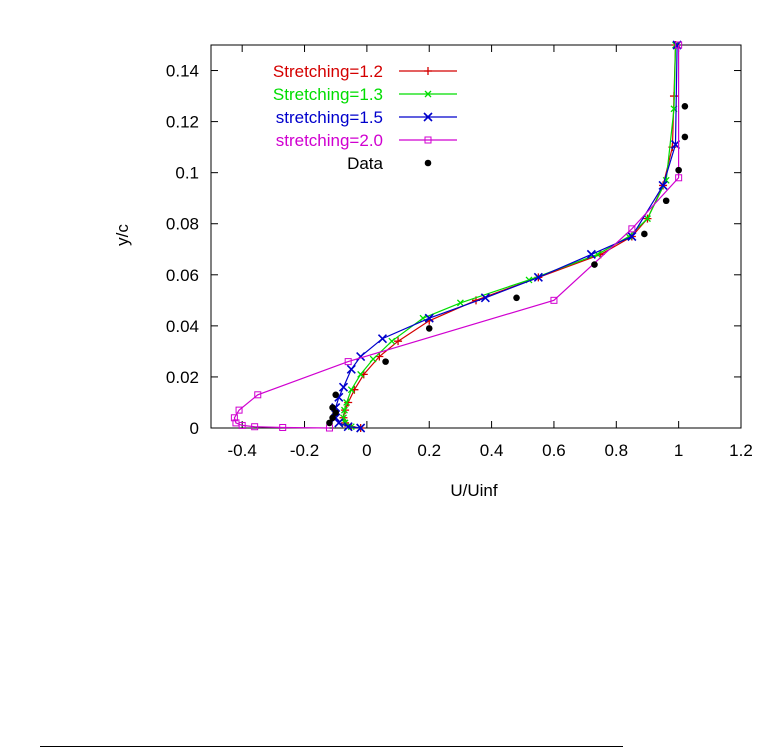  I want to click on x-tick-label: 1, so click(678, 450).